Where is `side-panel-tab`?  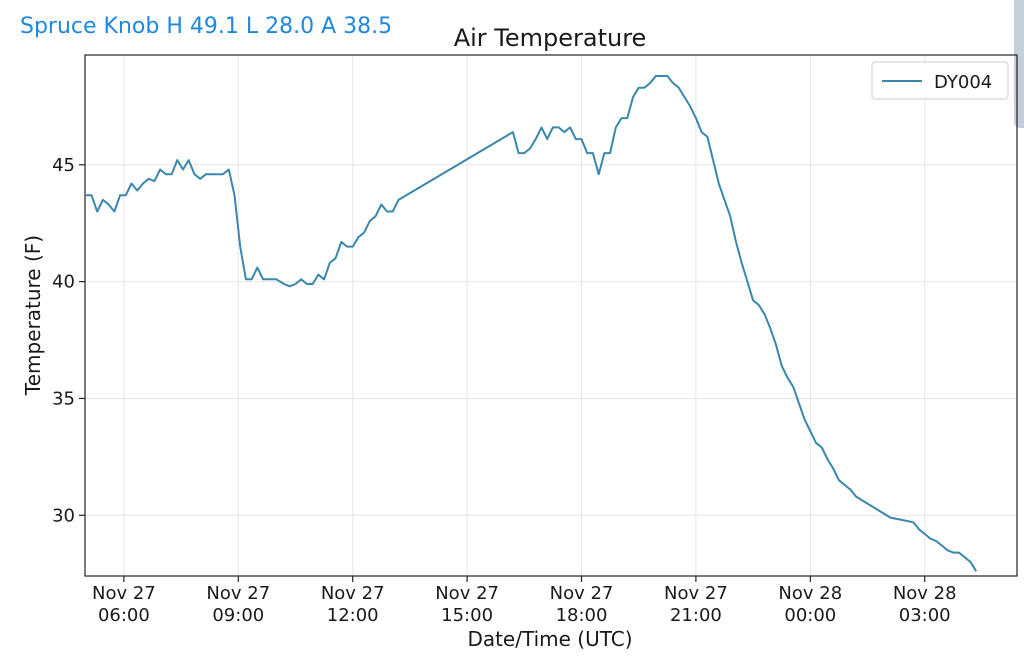
side-panel-tab is located at coordinates (1019, 64).